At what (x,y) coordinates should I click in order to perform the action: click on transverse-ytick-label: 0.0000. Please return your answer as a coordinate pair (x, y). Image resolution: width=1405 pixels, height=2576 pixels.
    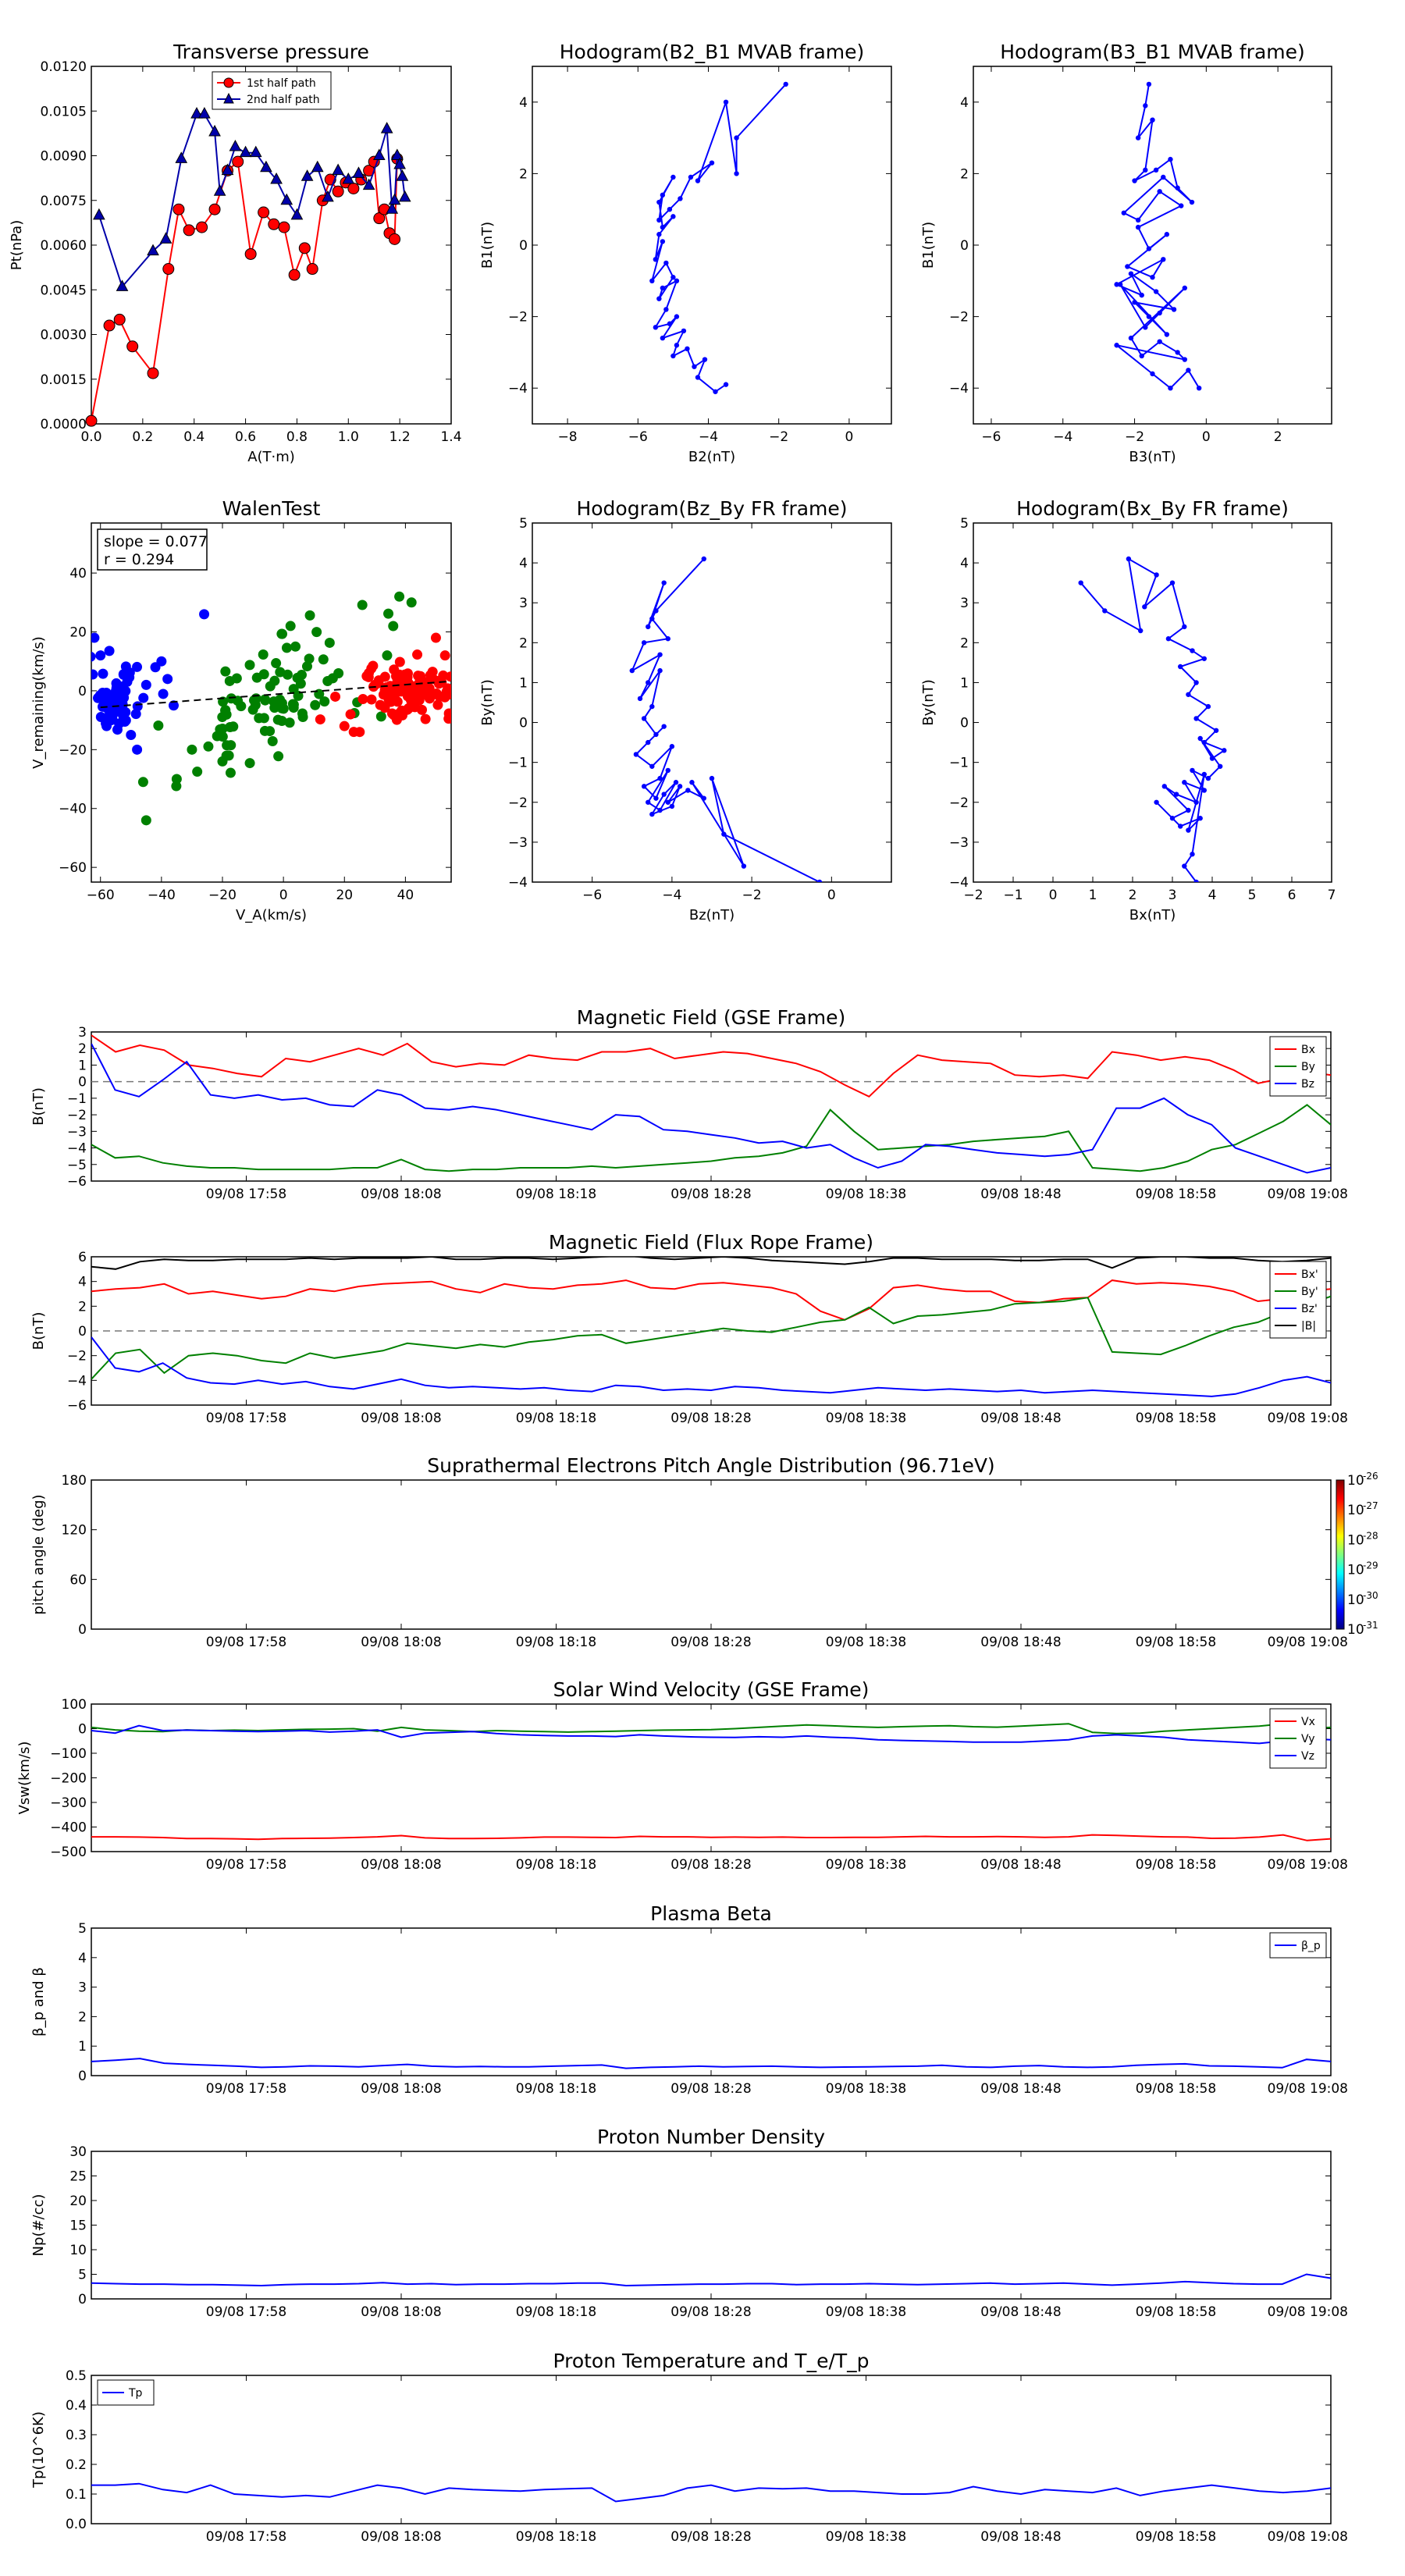
    Looking at the image, I should click on (64, 424).